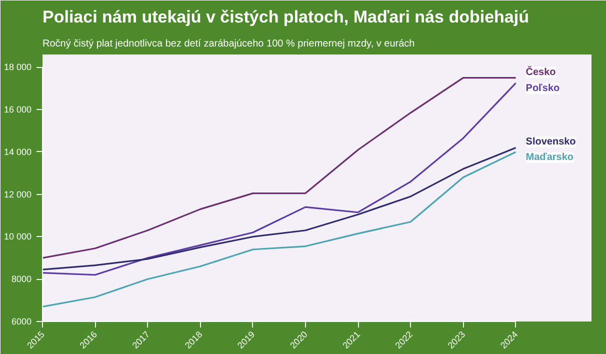  Describe the element at coordinates (18, 67) in the screenshot. I see `y-tick-label: 18 000` at that location.